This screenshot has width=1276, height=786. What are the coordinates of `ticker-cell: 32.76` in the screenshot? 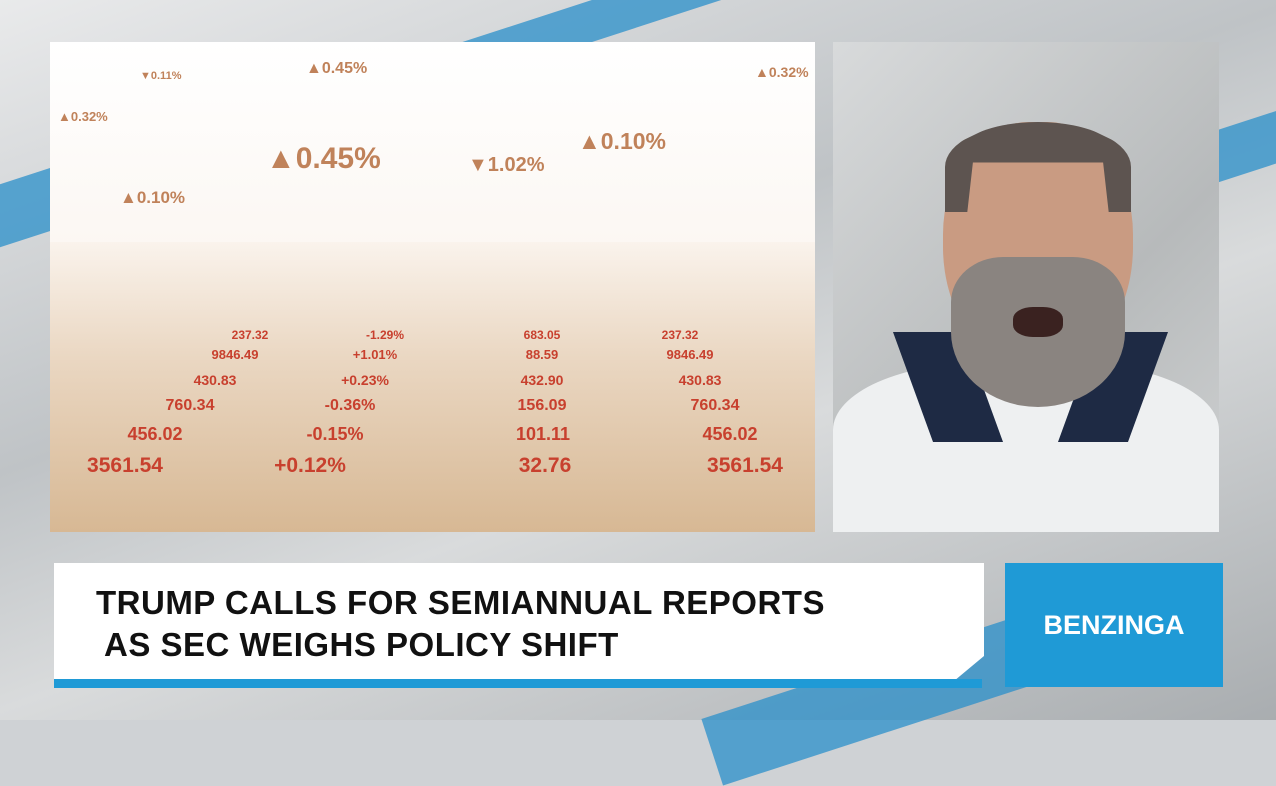 It's located at (545, 465).